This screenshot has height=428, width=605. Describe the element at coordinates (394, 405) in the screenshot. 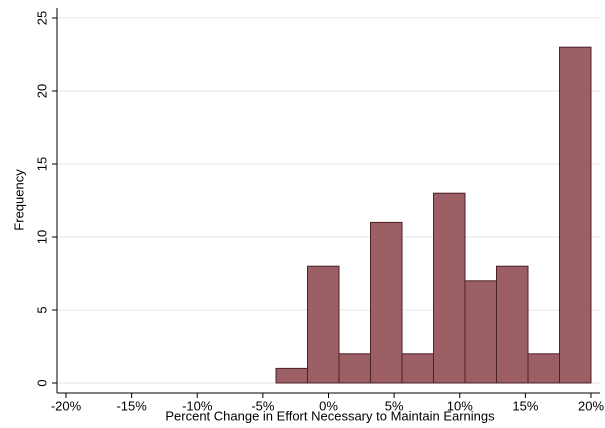

I see `x-tick-label: 5%` at that location.